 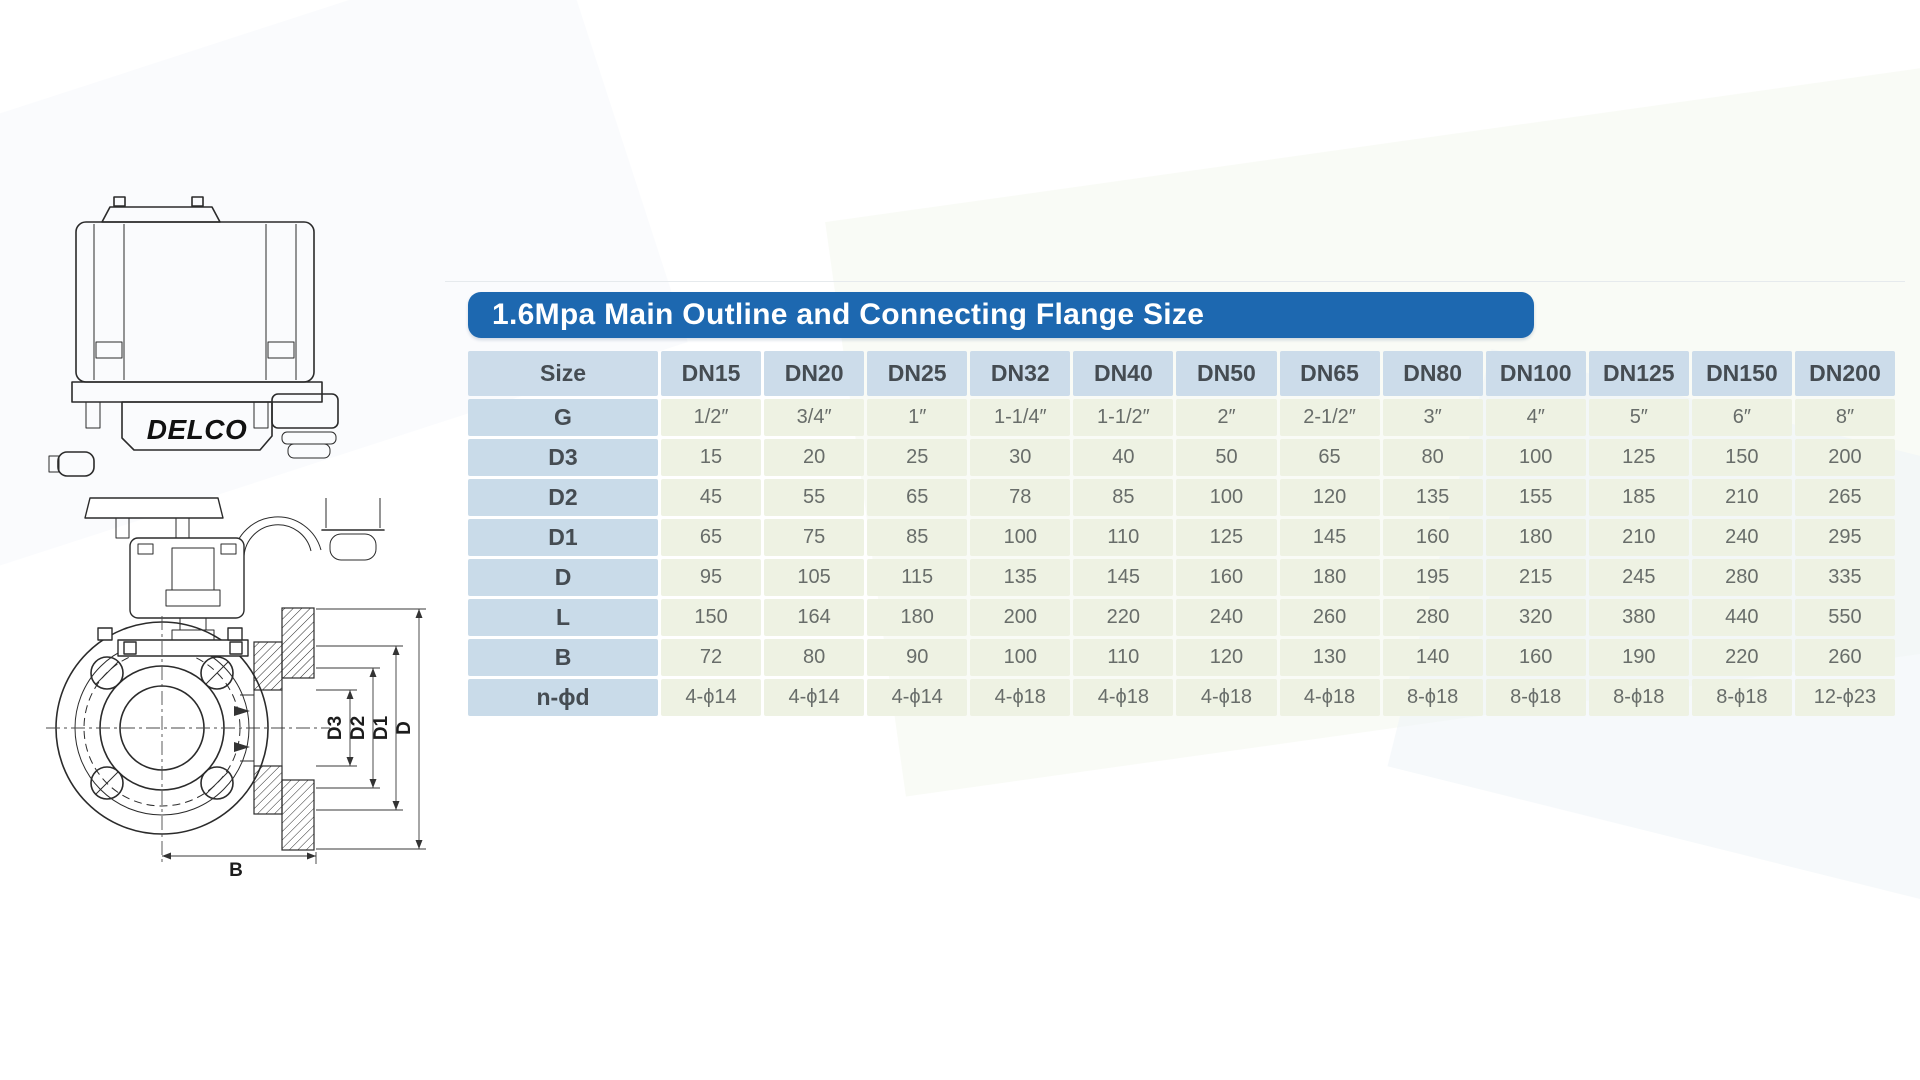 I want to click on table-cell: 245, so click(x=1638, y=577).